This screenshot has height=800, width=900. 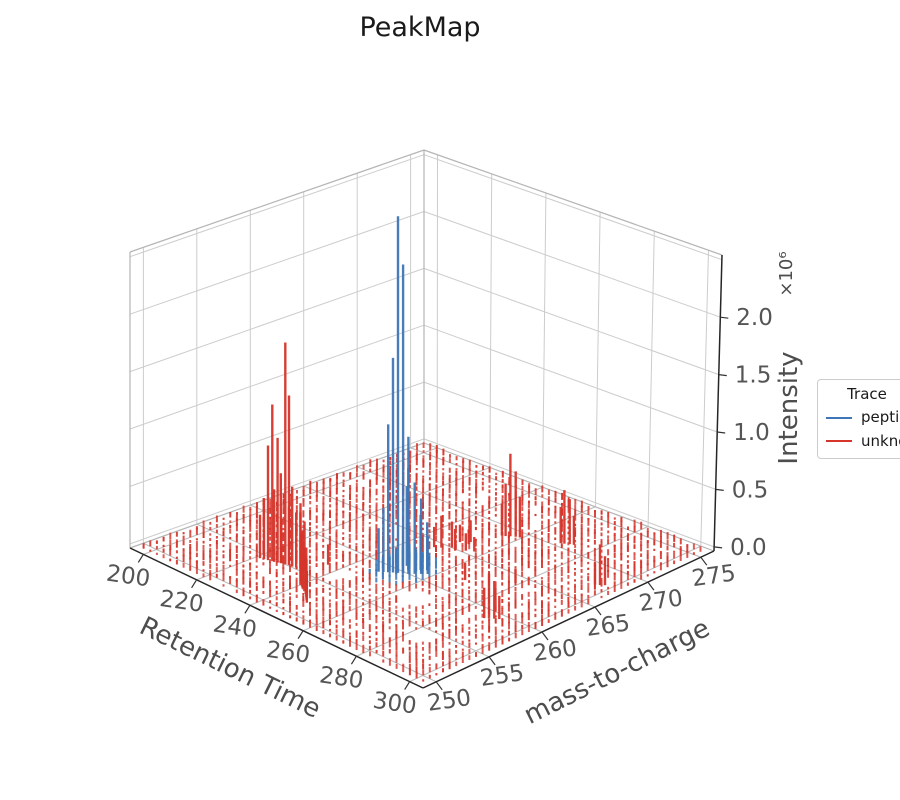 What do you see at coordinates (181, 602) in the screenshot?
I see `x-tick-label: 220` at bounding box center [181, 602].